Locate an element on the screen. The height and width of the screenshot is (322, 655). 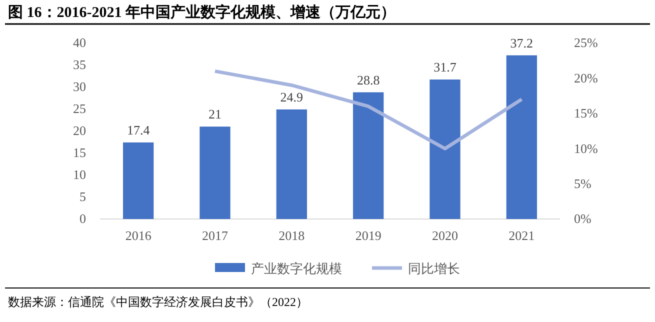
y2-tick-label: 10% is located at coordinates (586, 148).